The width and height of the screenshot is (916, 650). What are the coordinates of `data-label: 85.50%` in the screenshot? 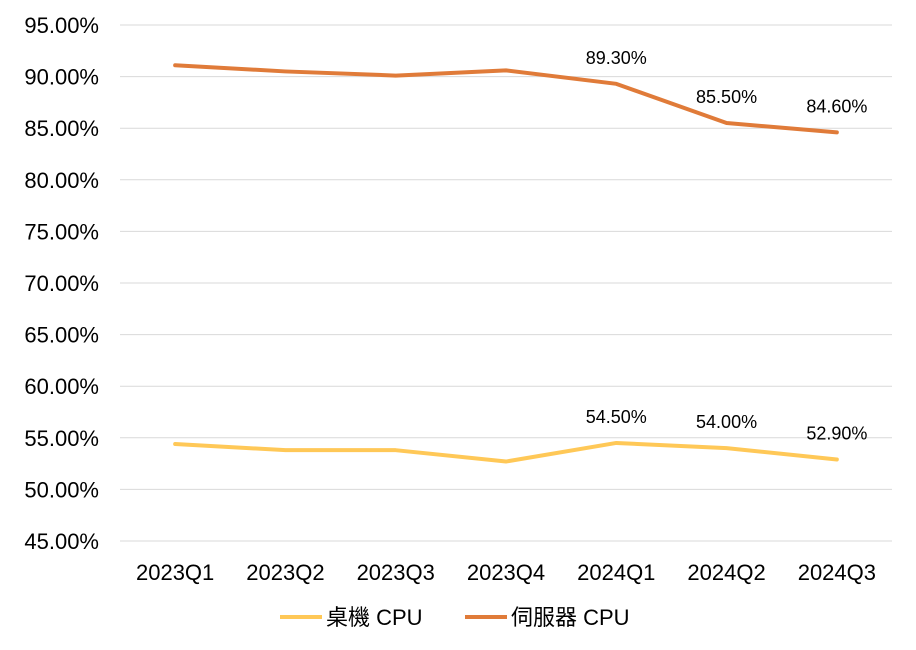 It's located at (726, 97).